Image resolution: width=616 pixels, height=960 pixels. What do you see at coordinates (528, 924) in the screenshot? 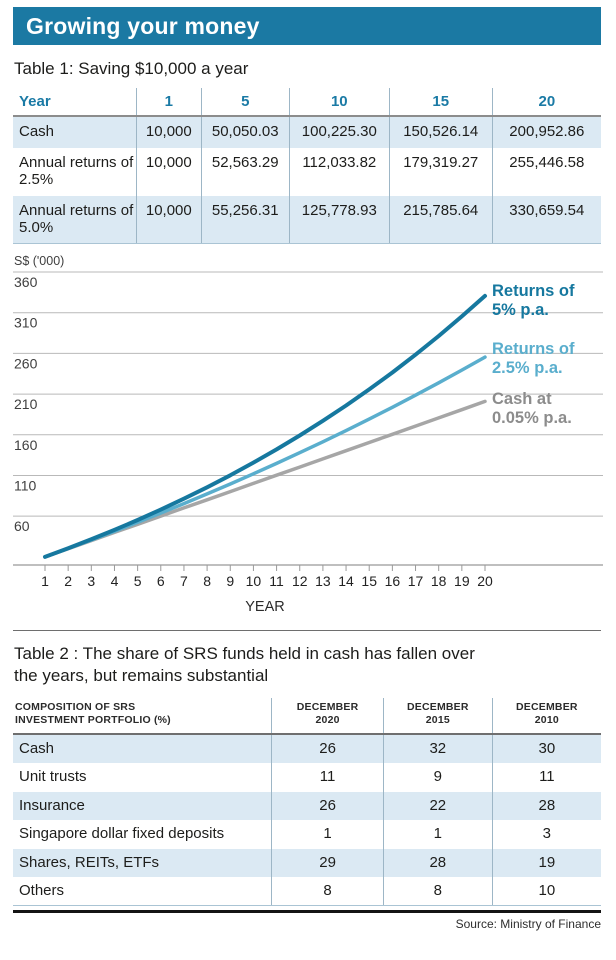
I see `source-credit: Source: Ministry of Finance` at bounding box center [528, 924].